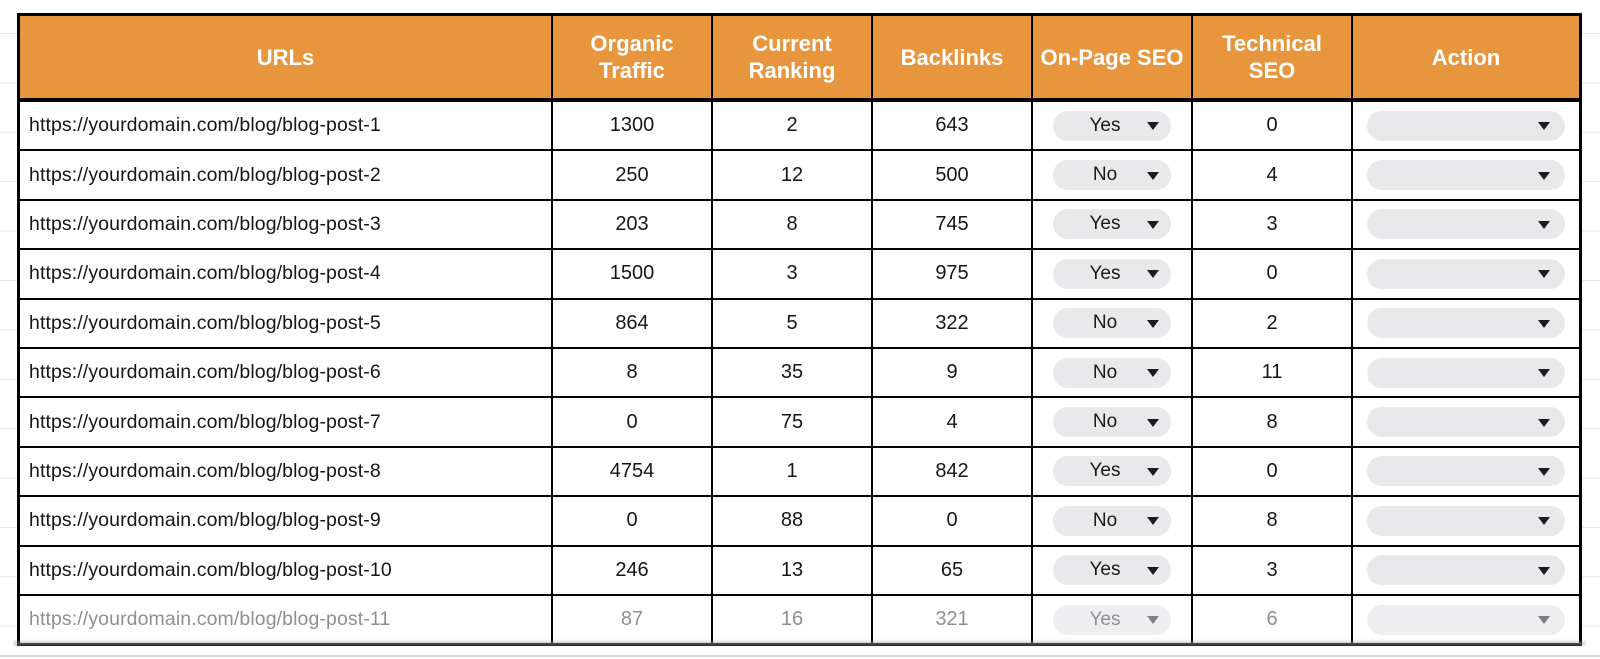 Image resolution: width=1600 pixels, height=659 pixels. What do you see at coordinates (952, 274) in the screenshot?
I see `backlinks-cell: 975` at bounding box center [952, 274].